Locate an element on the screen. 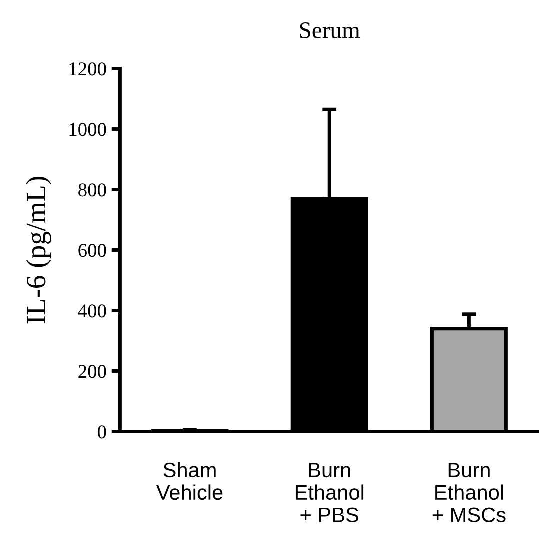  y-tick-label: 1000 is located at coordinates (88, 129).